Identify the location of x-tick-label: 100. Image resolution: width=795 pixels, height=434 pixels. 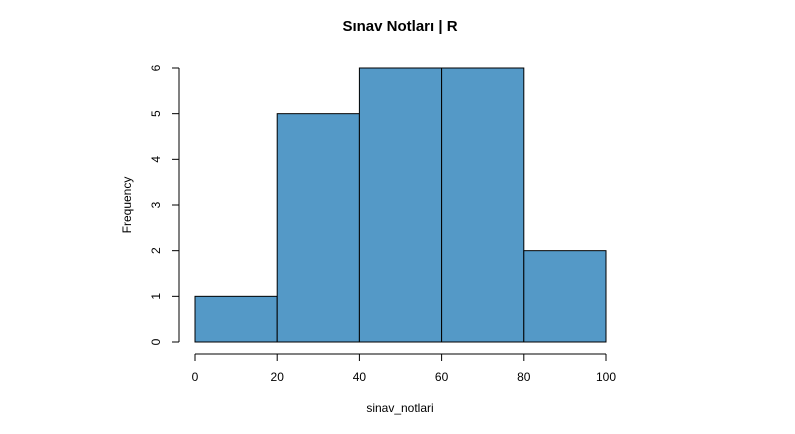
(606, 377).